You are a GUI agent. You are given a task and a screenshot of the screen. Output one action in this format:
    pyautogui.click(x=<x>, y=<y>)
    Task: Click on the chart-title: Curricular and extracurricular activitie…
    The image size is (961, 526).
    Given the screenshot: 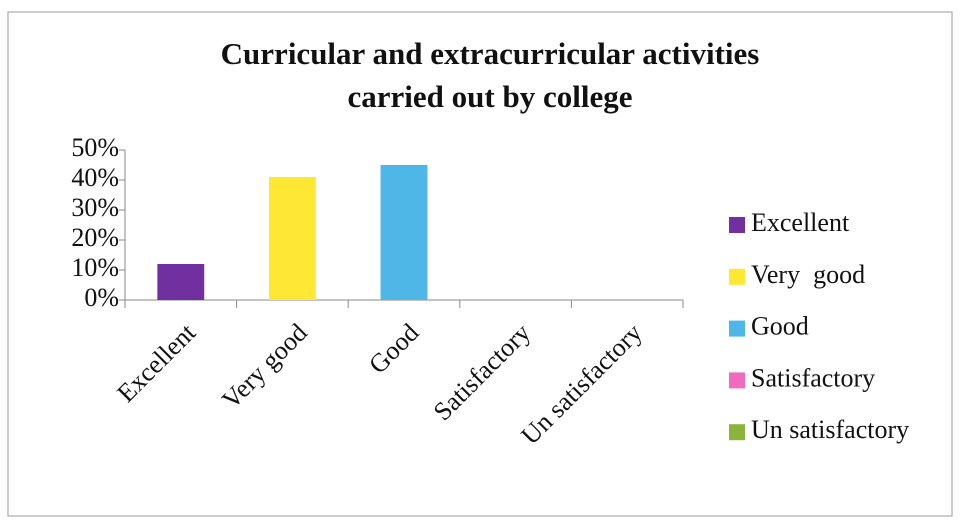 What is the action you would take?
    pyautogui.click(x=490, y=53)
    